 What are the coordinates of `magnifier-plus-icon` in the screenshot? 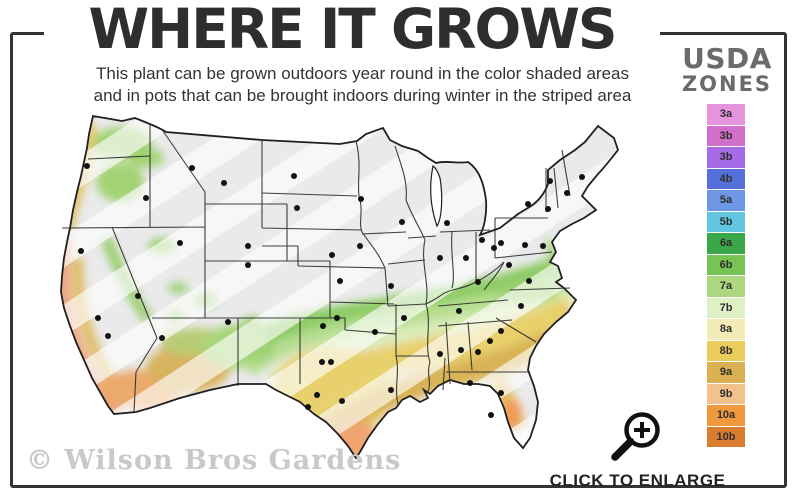 It's located at (638, 435).